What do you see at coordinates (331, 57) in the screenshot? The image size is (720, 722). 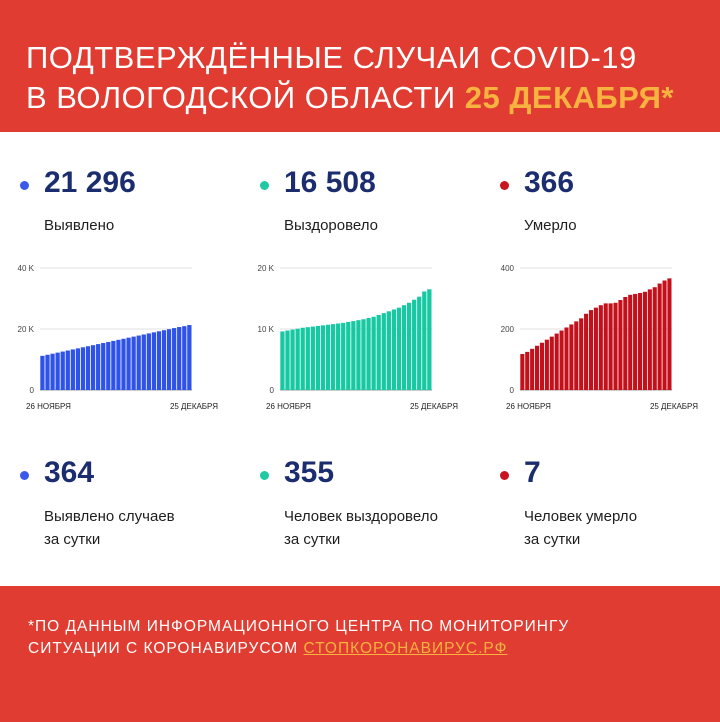 I see `page-title-line1: ПОДТВЕРЖДЁННЫЕ СЛУЧАИ COVID-19` at bounding box center [331, 57].